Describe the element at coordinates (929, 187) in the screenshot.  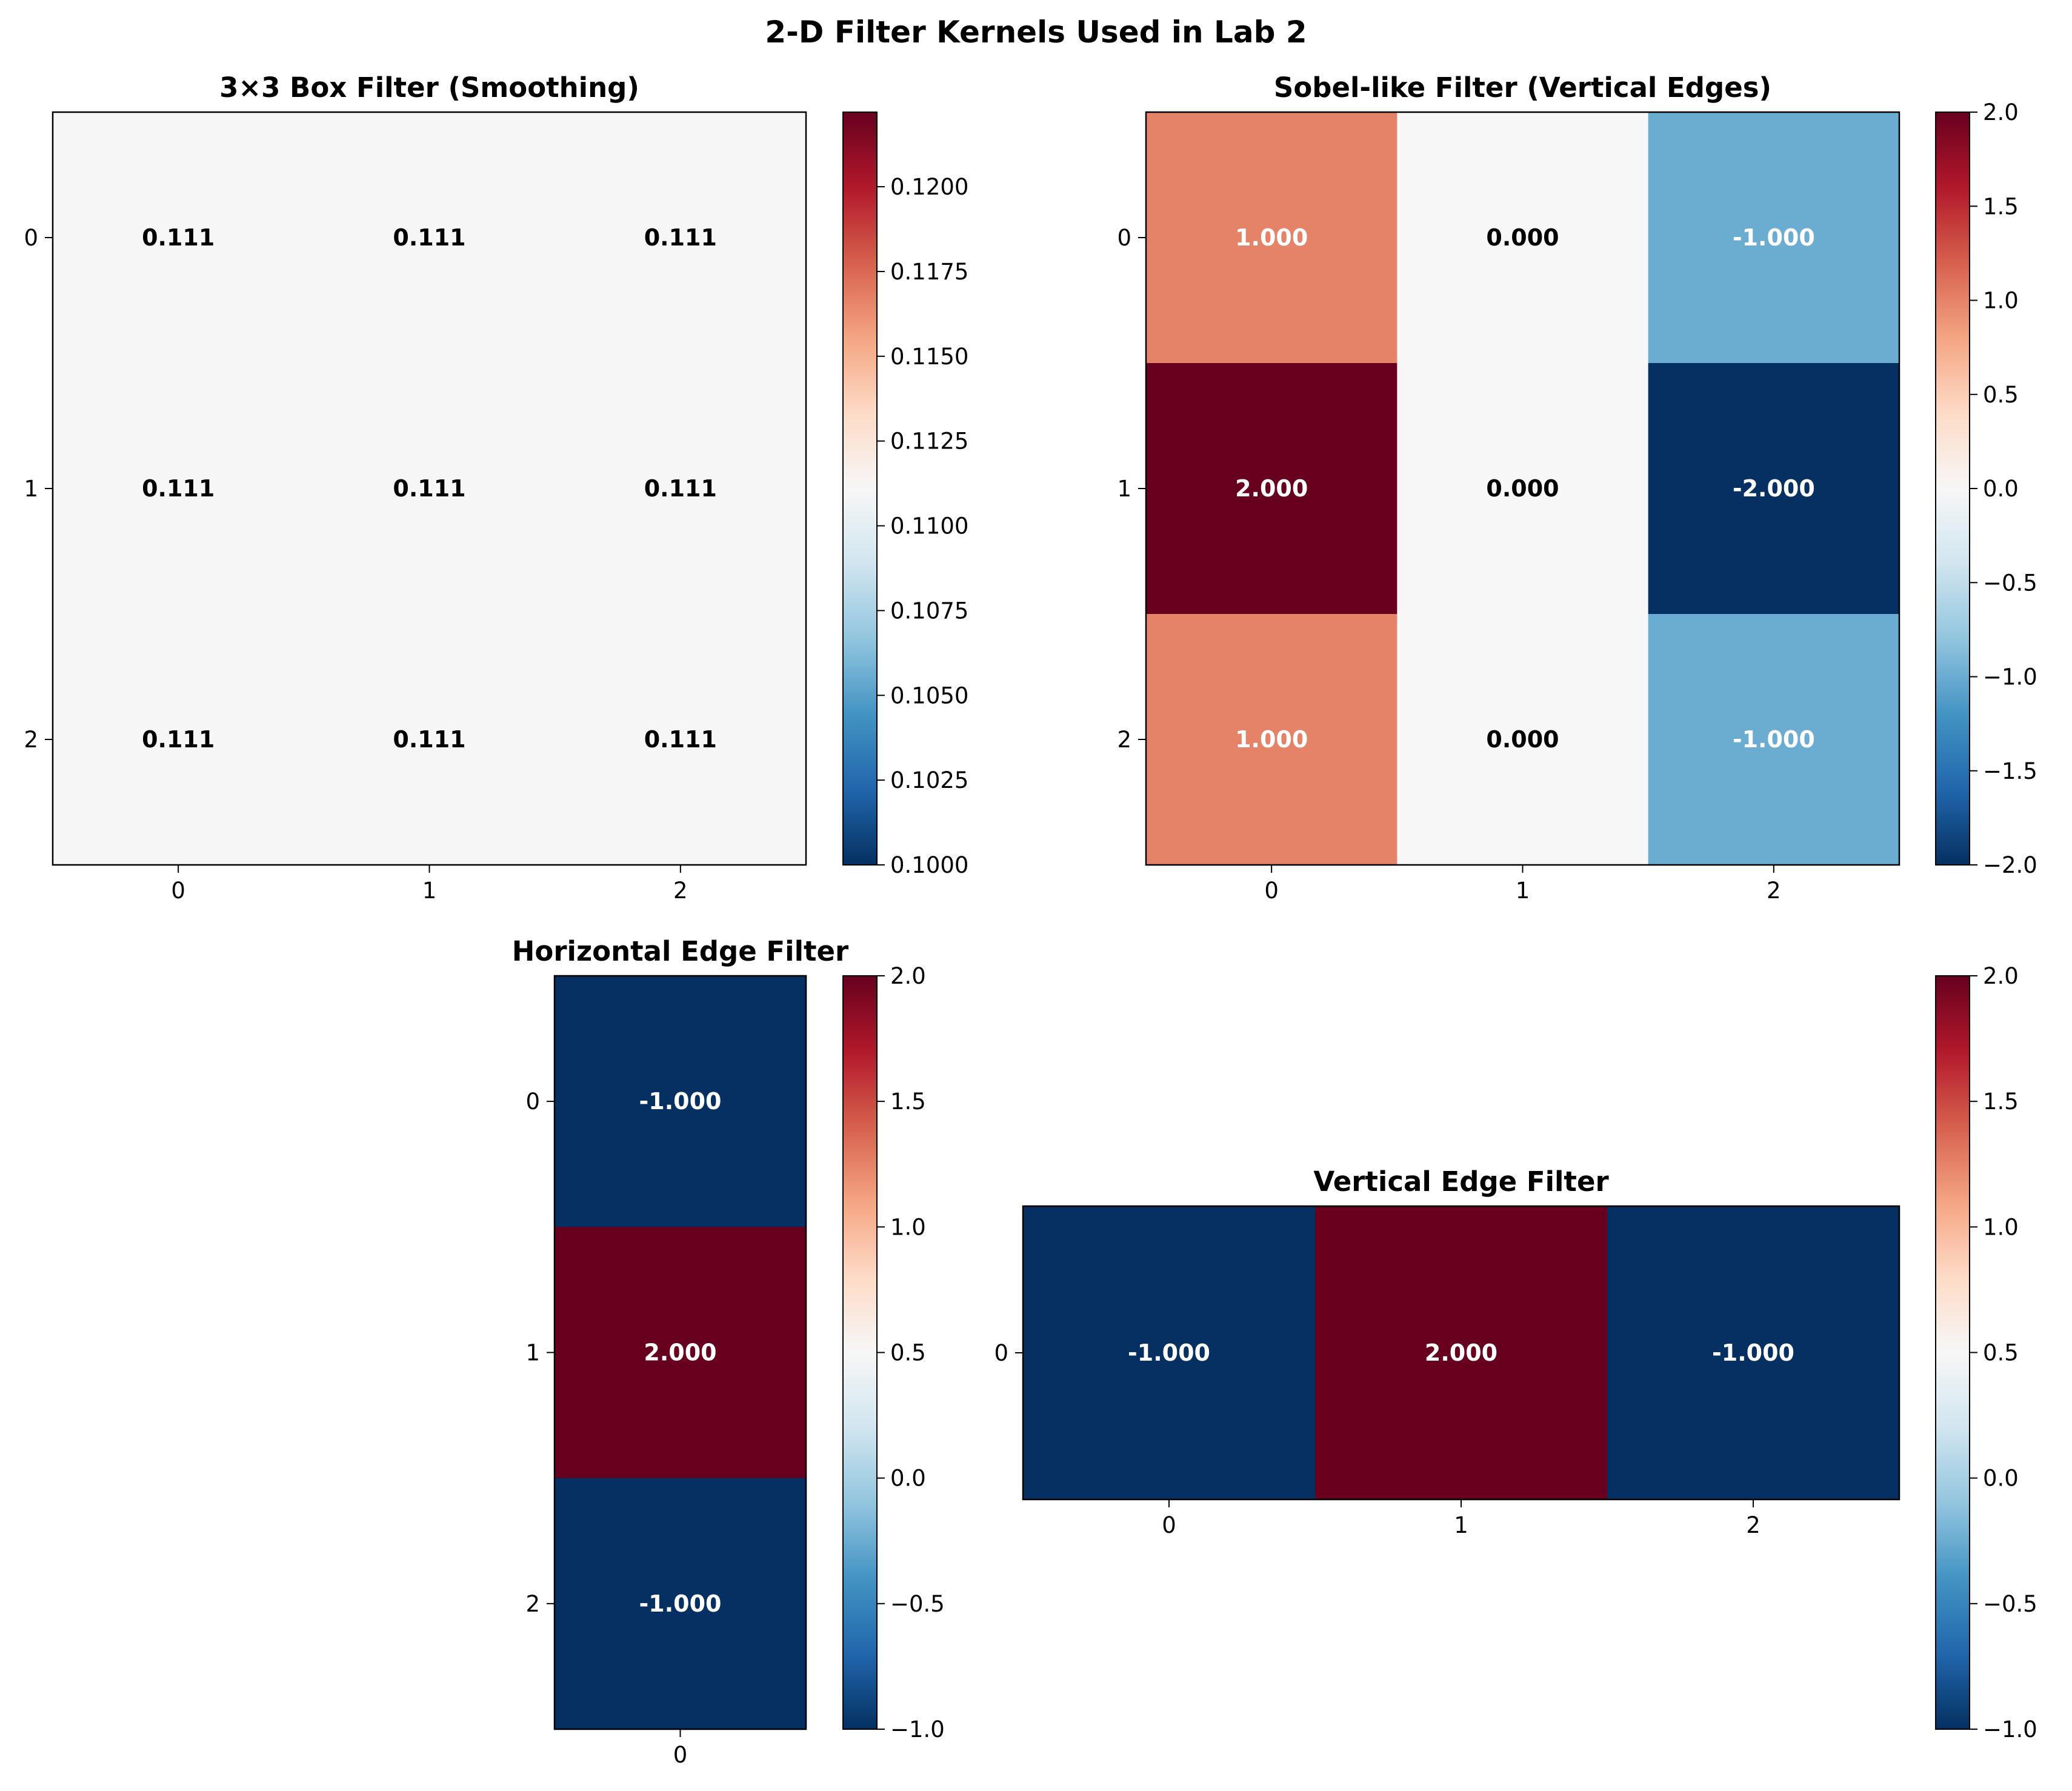
I see `colorbar-tick-label: 0.1200` at that location.